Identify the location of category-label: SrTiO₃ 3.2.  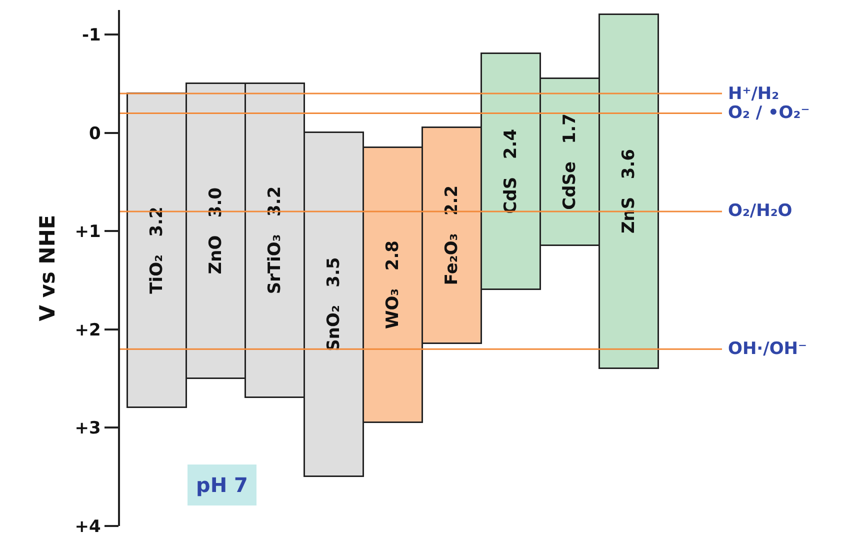
(274, 240).